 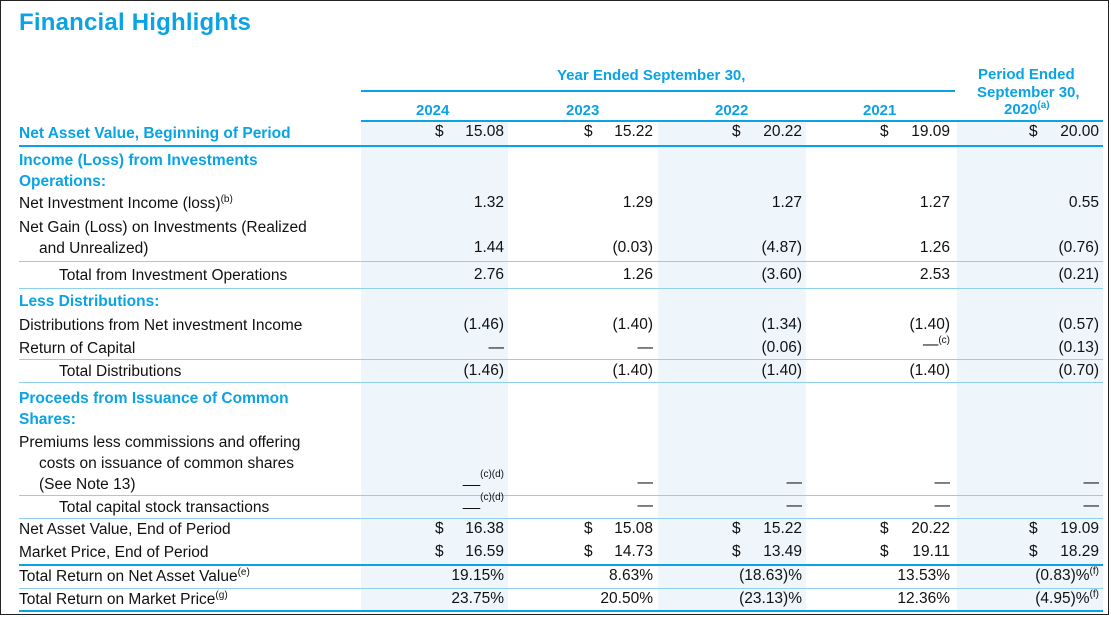 What do you see at coordinates (1079, 324) in the screenshot?
I see `value-cell: (0.57)` at bounding box center [1079, 324].